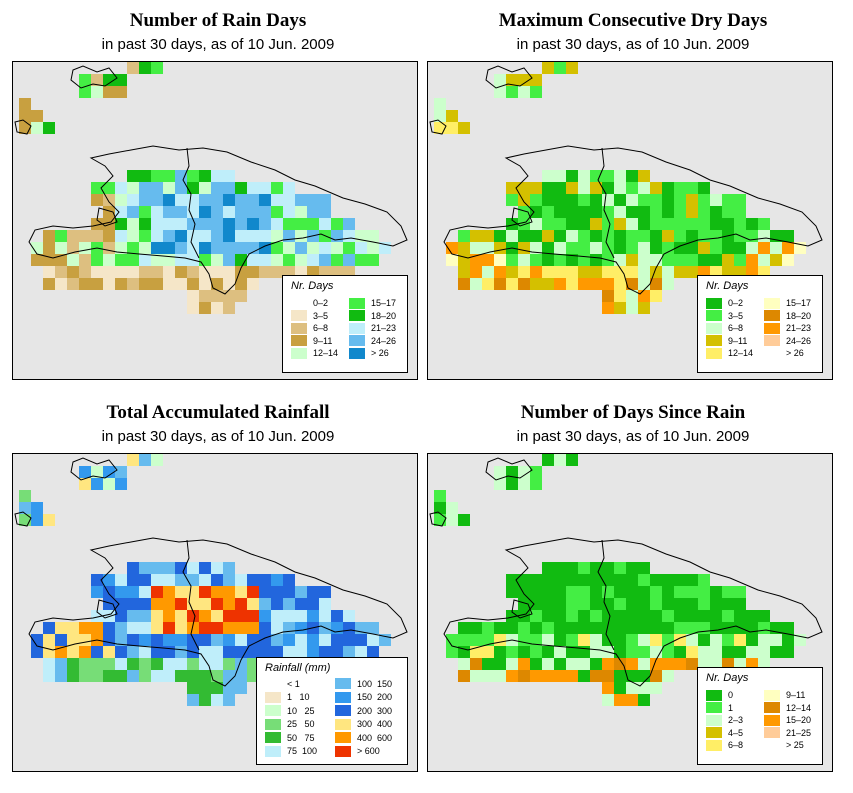 The image size is (853, 793). What do you see at coordinates (363, 725) in the screenshot?
I see `legend-item: 300 400` at bounding box center [363, 725].